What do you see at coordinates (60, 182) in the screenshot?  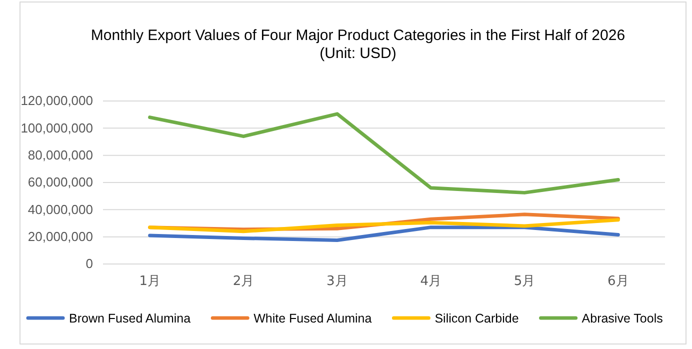 I see `y-tick-label: 60,000,000` at bounding box center [60, 182].